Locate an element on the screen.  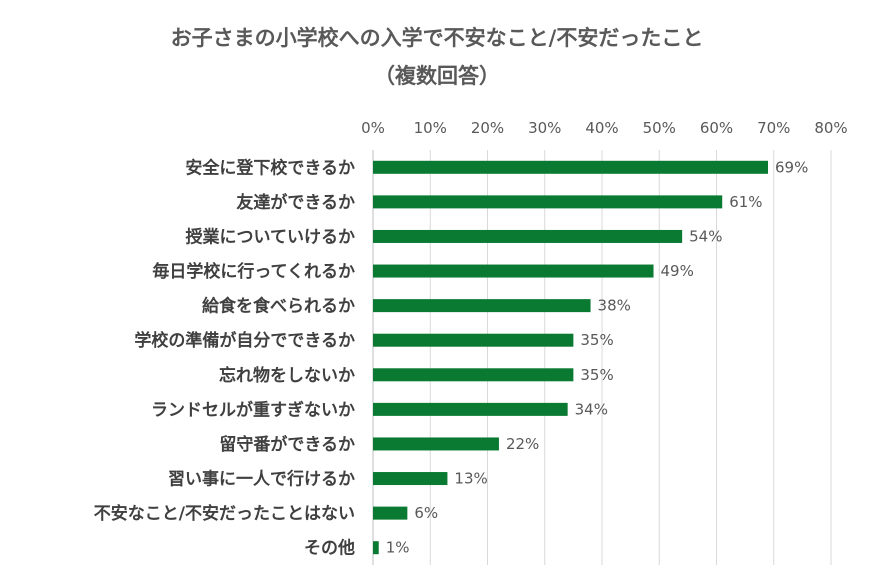
x-tick-label: 10% is located at coordinates (430, 128).